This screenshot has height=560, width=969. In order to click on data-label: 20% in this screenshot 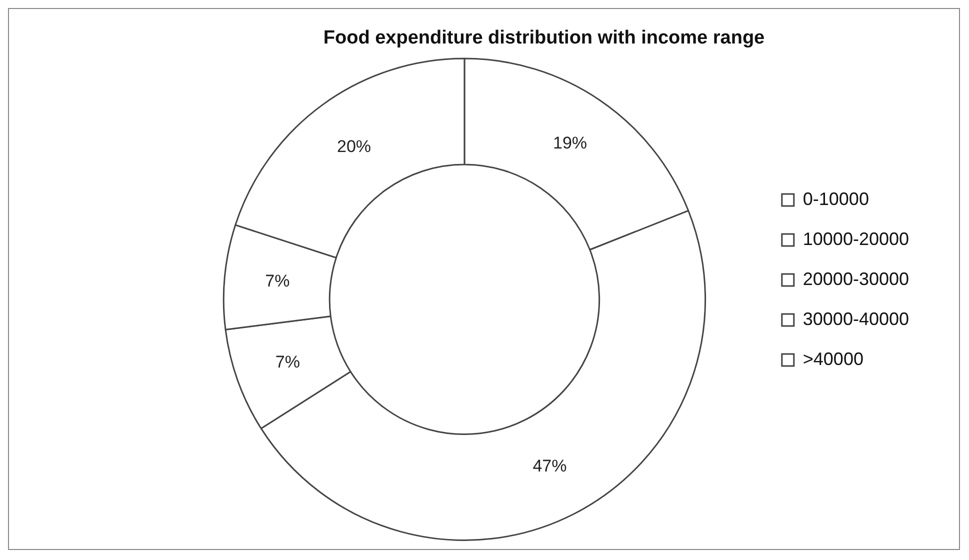, I will do `click(354, 146)`.